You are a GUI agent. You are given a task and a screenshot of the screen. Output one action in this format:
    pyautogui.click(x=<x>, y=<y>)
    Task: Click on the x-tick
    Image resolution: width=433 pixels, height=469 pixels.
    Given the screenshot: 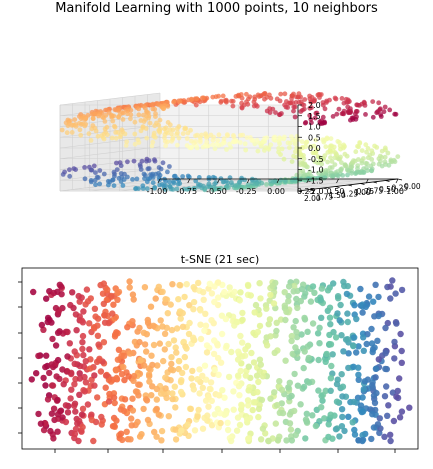 What is the action you would take?
    pyautogui.click(x=218, y=181)
    